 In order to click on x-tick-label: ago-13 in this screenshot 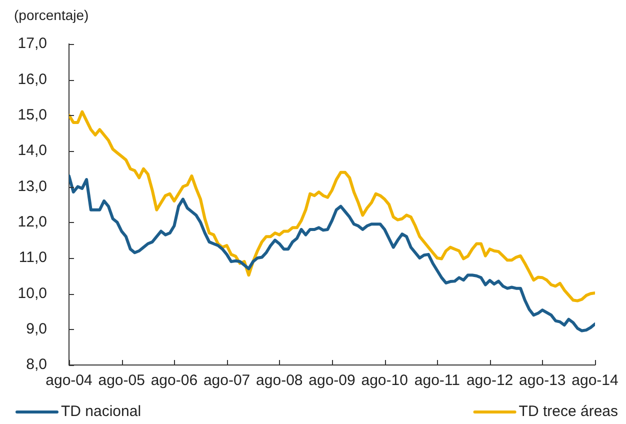, I will do `click(542, 381)`.